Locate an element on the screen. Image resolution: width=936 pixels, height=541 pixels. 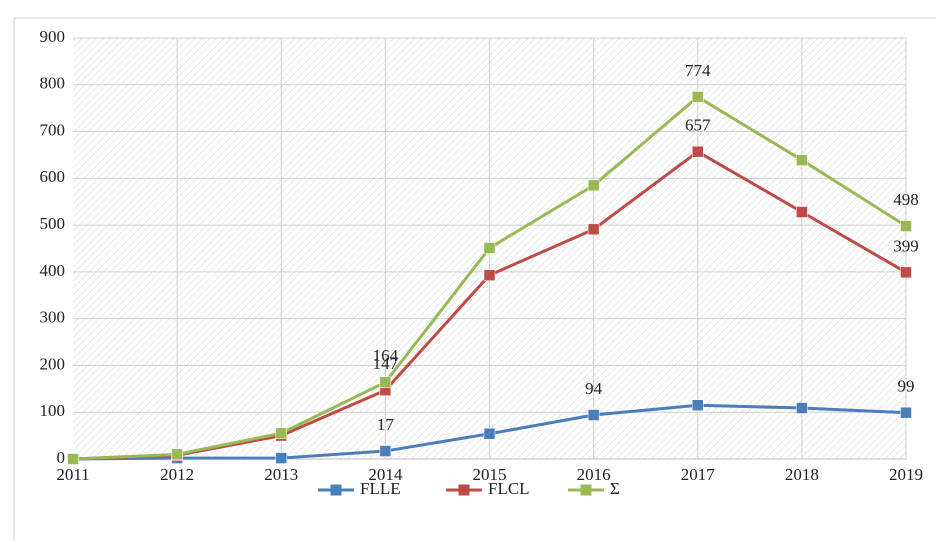
legend-label: Σ is located at coordinates (615, 488).